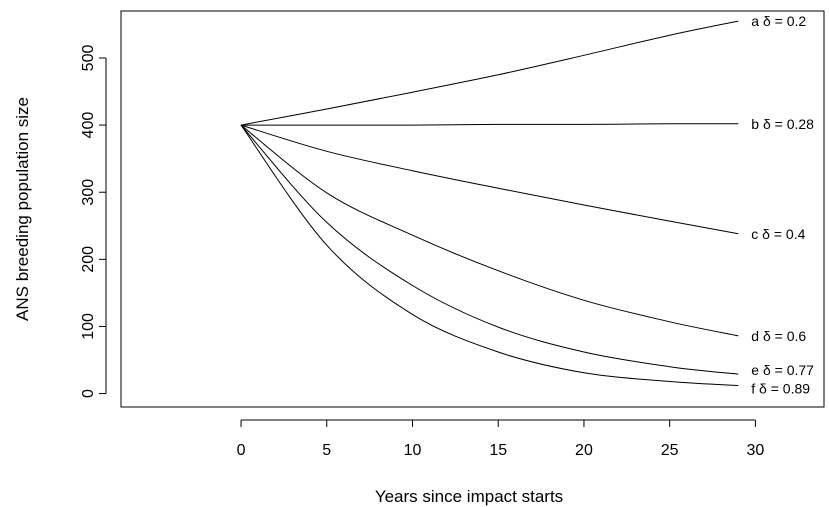 Image resolution: width=829 pixels, height=507 pixels. I want to click on series-label-6: f δ = 0.89, so click(780, 389).